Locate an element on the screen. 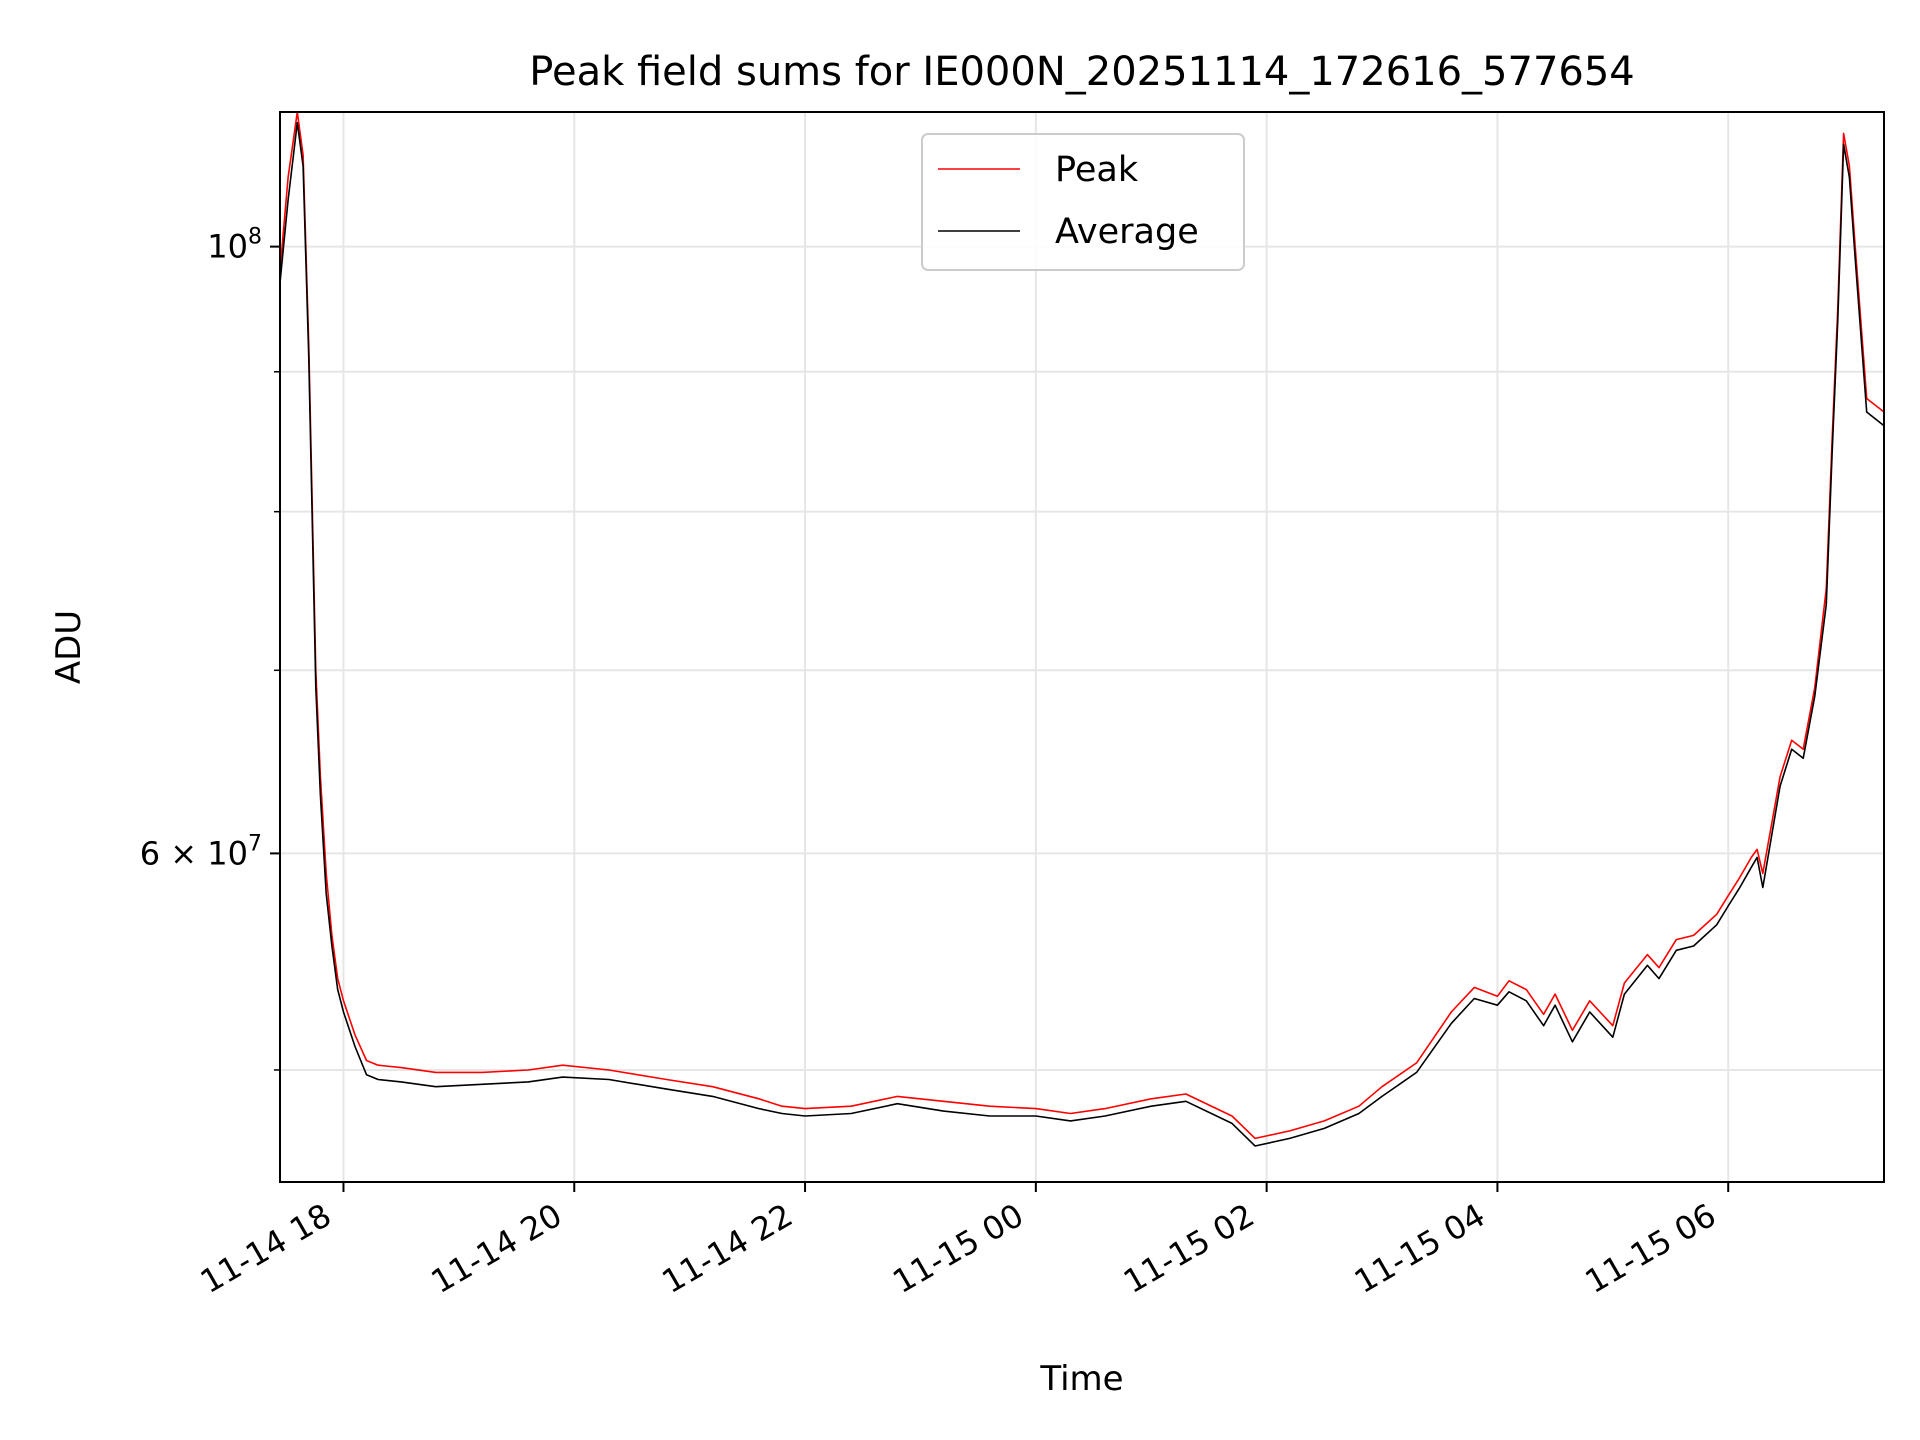 The width and height of the screenshot is (1920, 1440). x-tick-label: 11-14 22 is located at coordinates (727, 1248).